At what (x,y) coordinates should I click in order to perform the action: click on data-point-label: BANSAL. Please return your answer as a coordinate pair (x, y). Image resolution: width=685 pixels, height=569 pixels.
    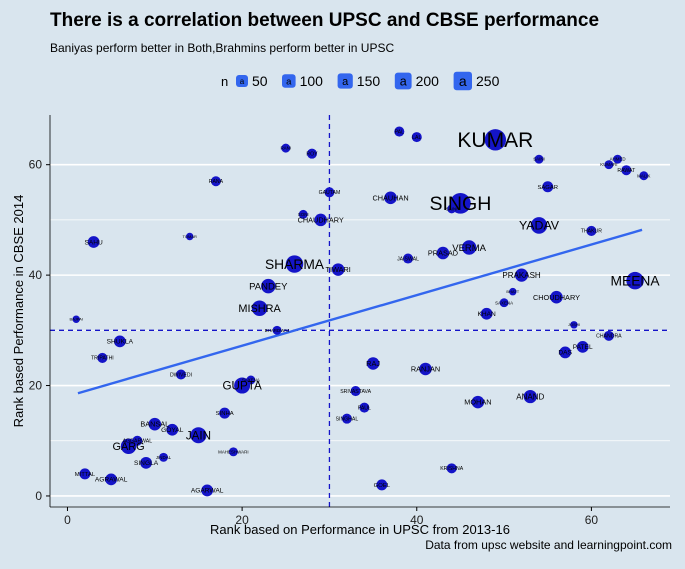
    Looking at the image, I should click on (154, 424).